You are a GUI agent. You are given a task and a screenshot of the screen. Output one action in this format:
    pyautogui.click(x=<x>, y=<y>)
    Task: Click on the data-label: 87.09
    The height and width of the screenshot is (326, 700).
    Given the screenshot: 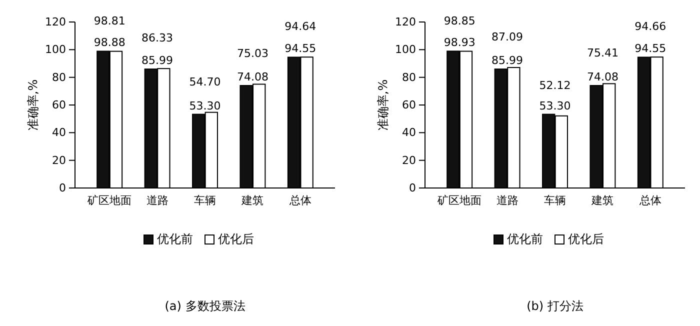 What is the action you would take?
    pyautogui.click(x=508, y=37)
    